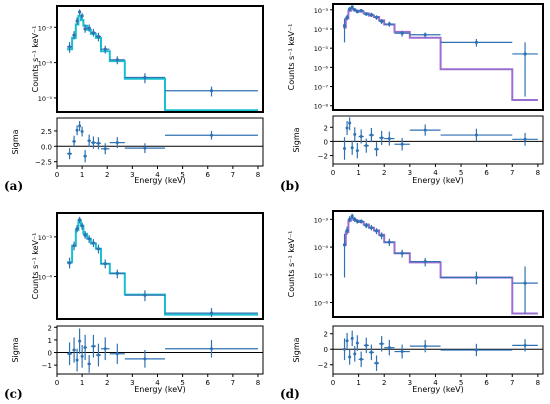 The width and height of the screenshot is (550, 404). Describe the element at coordinates (321, 88) in the screenshot. I see `y-tick-label: 10⁻⁷` at that location.